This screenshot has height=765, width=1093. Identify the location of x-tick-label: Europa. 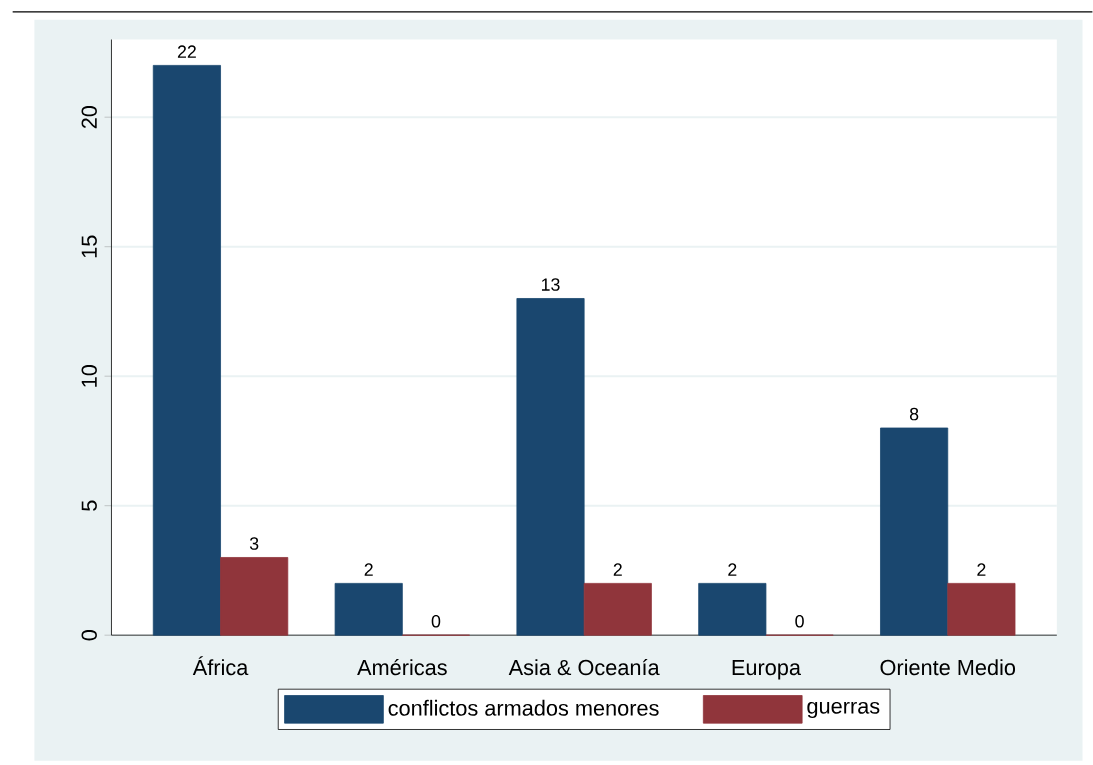
(766, 670).